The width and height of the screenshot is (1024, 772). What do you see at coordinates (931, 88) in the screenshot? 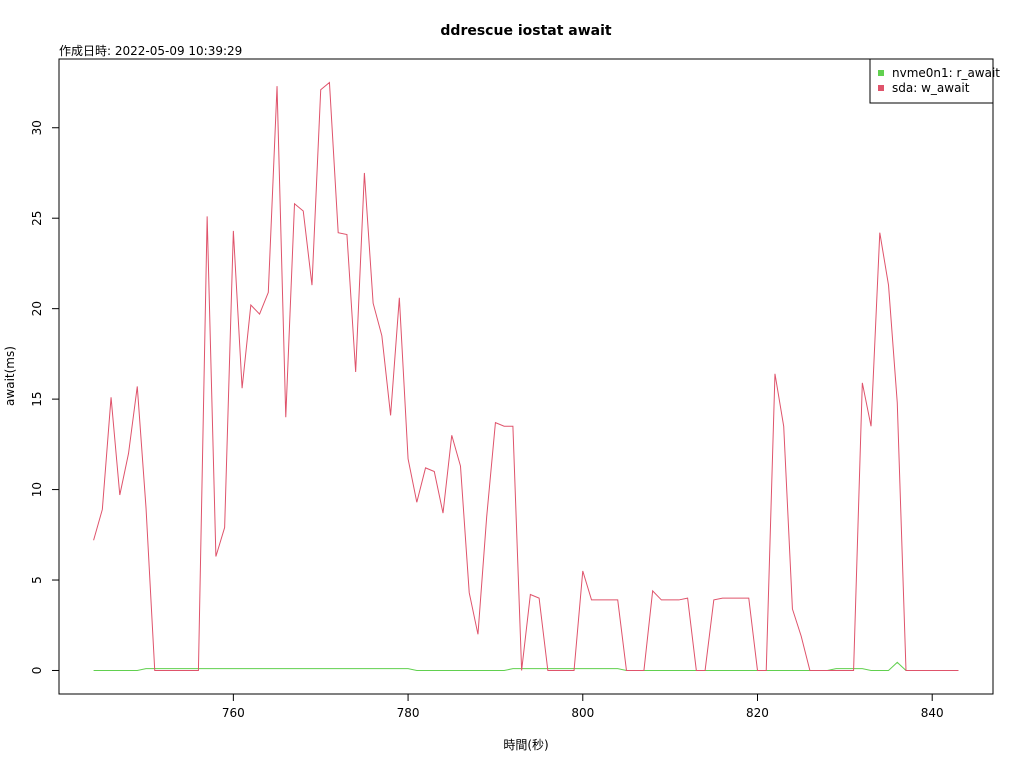
I see `legend-label: sda: w_await` at bounding box center [931, 88].